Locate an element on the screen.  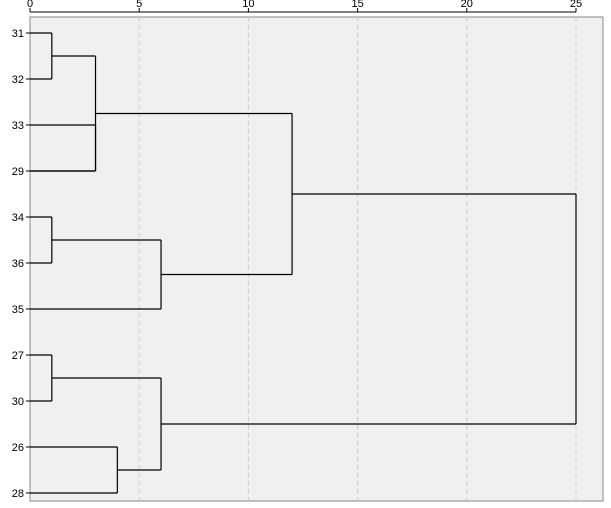
x-tick-label: 15 is located at coordinates (357, 5).